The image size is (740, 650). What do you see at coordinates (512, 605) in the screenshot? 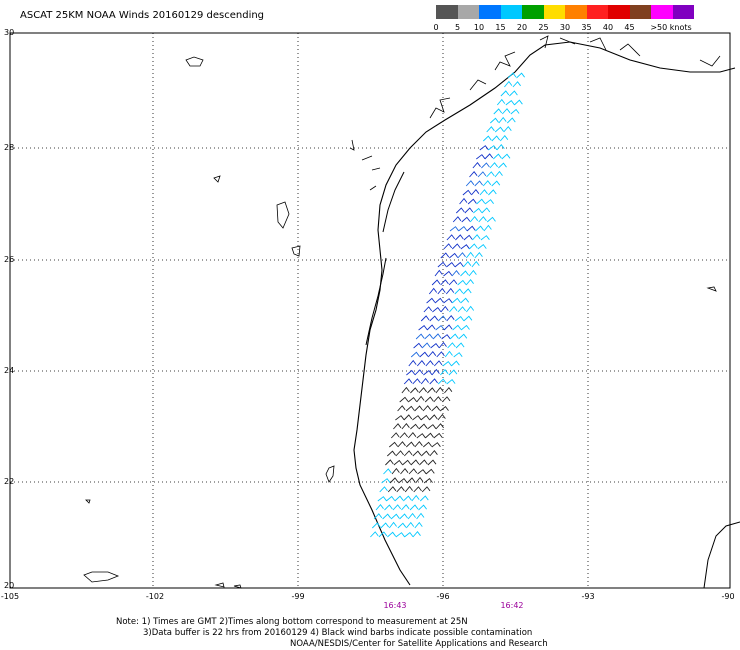
I see `pass-time-2: 16:42` at bounding box center [512, 605].